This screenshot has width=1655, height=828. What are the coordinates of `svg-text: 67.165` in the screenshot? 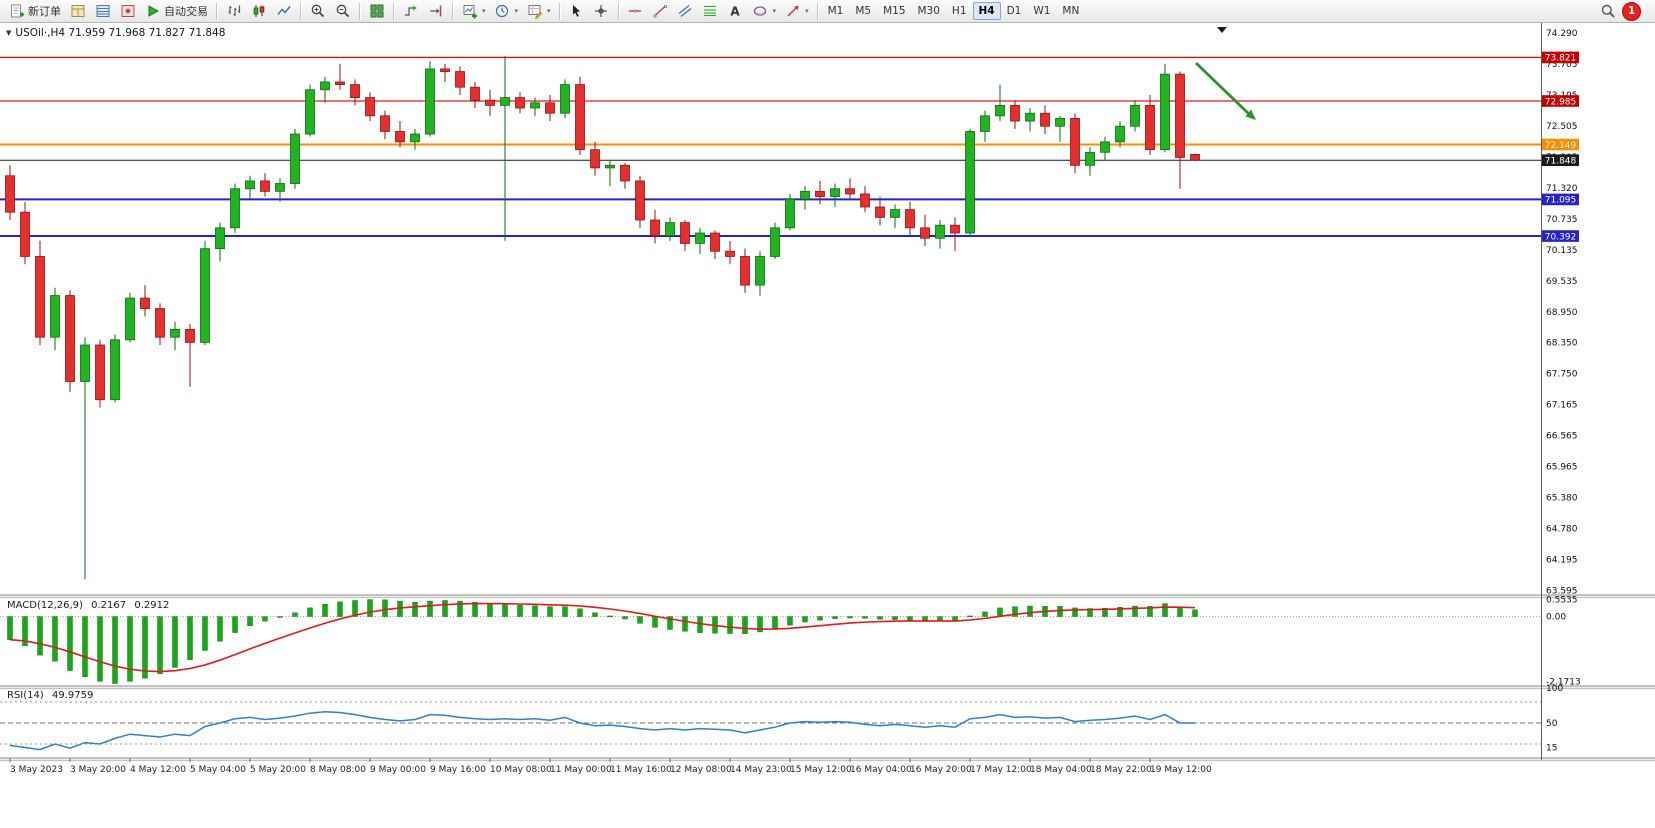 It's located at (1562, 406).